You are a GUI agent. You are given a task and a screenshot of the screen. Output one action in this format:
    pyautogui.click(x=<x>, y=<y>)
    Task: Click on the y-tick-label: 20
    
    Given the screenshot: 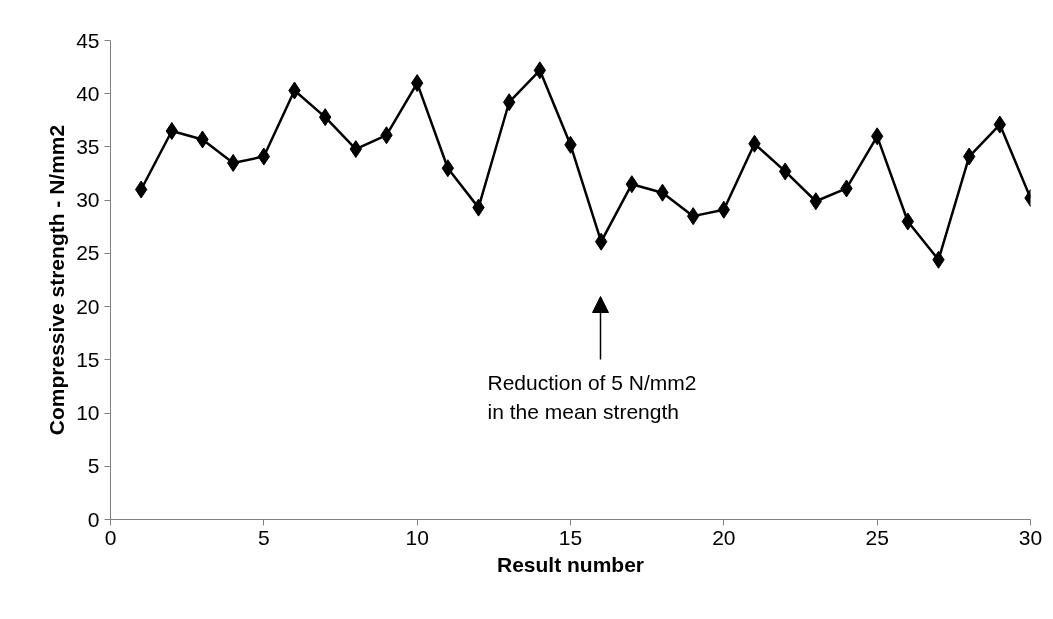 What is the action you would take?
    pyautogui.click(x=88, y=306)
    